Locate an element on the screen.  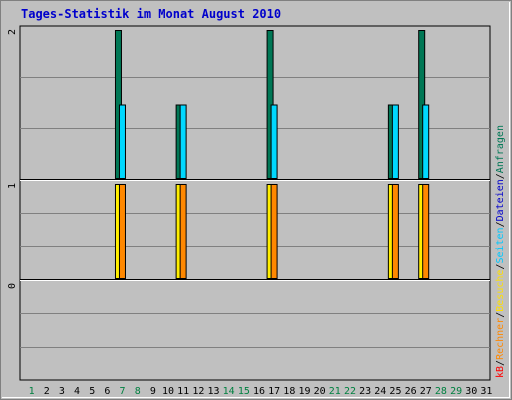
x-tick-label: 10 is located at coordinates (168, 391).